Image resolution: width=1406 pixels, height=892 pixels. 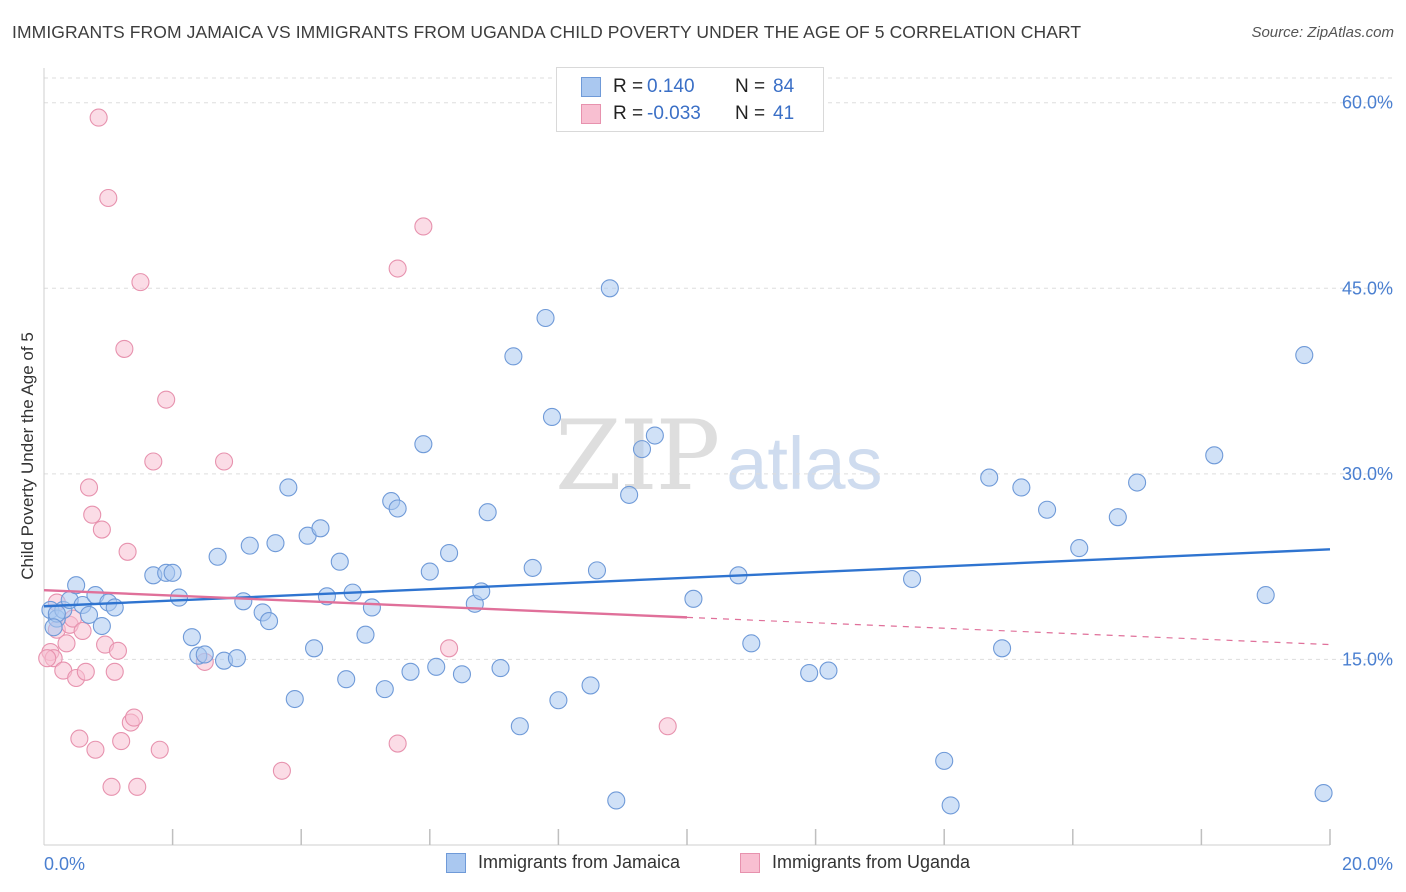 I want to click on legend-row-jamaica: R = 0.140 N = 84, so click(x=687, y=87).